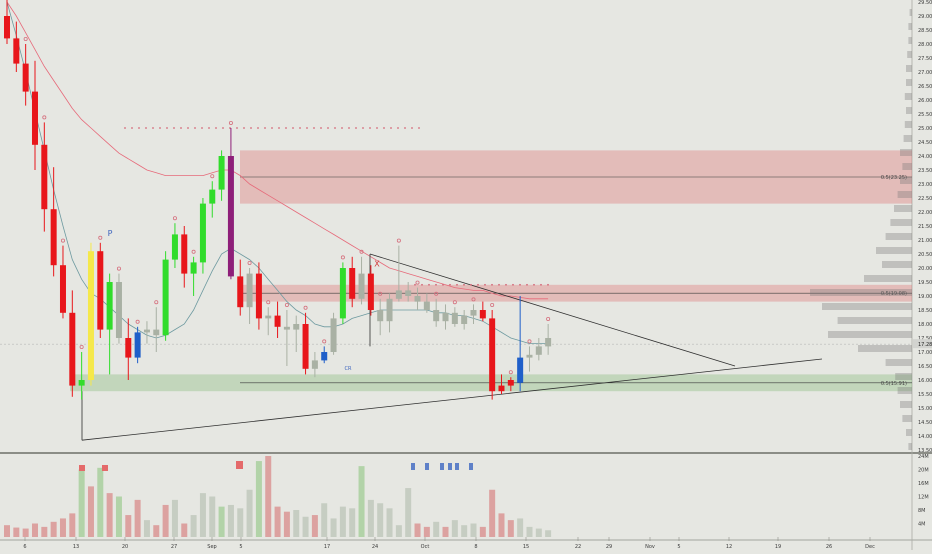 This screenshot has height=554, width=932. Describe the element at coordinates (211, 547) in the screenshot. I see `x-tick-label: Sep` at that location.